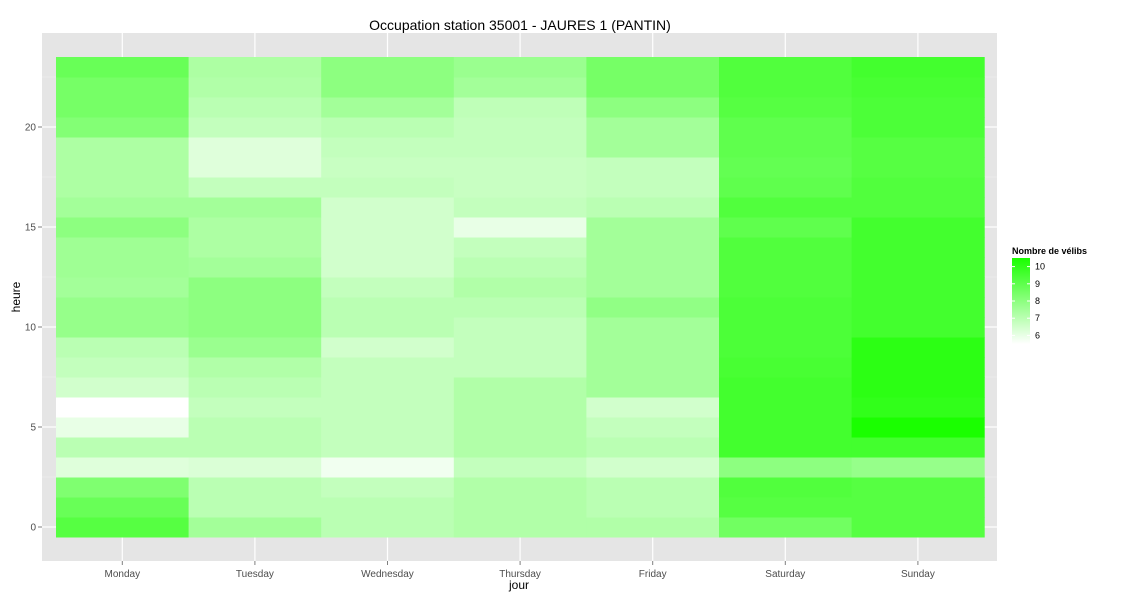 The height and width of the screenshot is (600, 1125). Describe the element at coordinates (387, 574) in the screenshot. I see `x-tick-label: Wednesday` at that location.